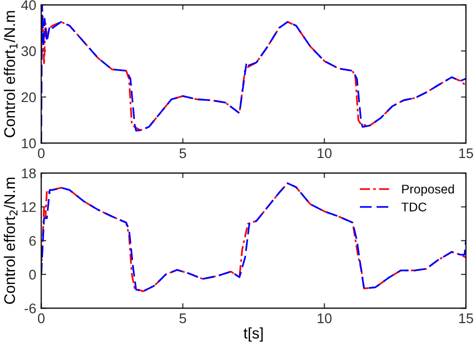 Image resolution: width=474 pixels, height=349 pixels. I want to click on y-tick-label: 0, so click(32, 275).